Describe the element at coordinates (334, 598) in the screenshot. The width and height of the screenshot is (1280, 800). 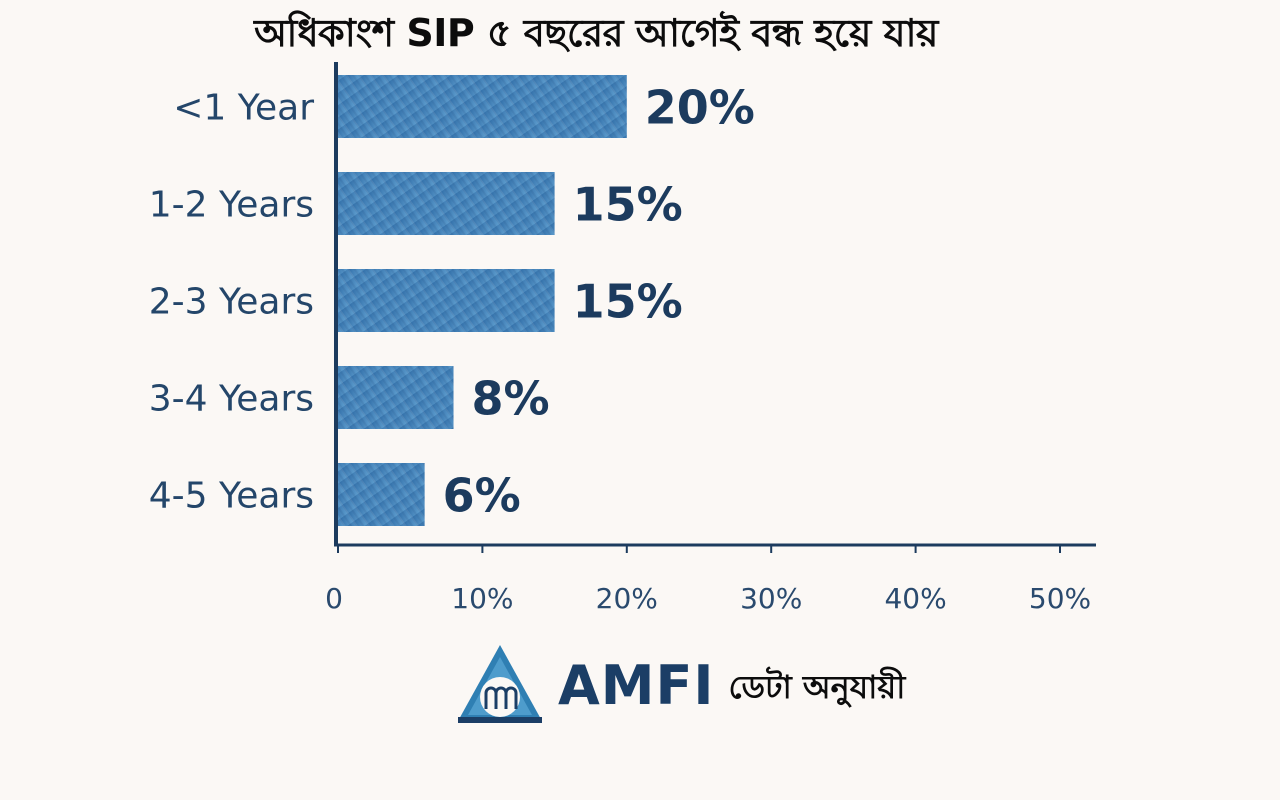
I see `x-tick-label: 0` at that location.